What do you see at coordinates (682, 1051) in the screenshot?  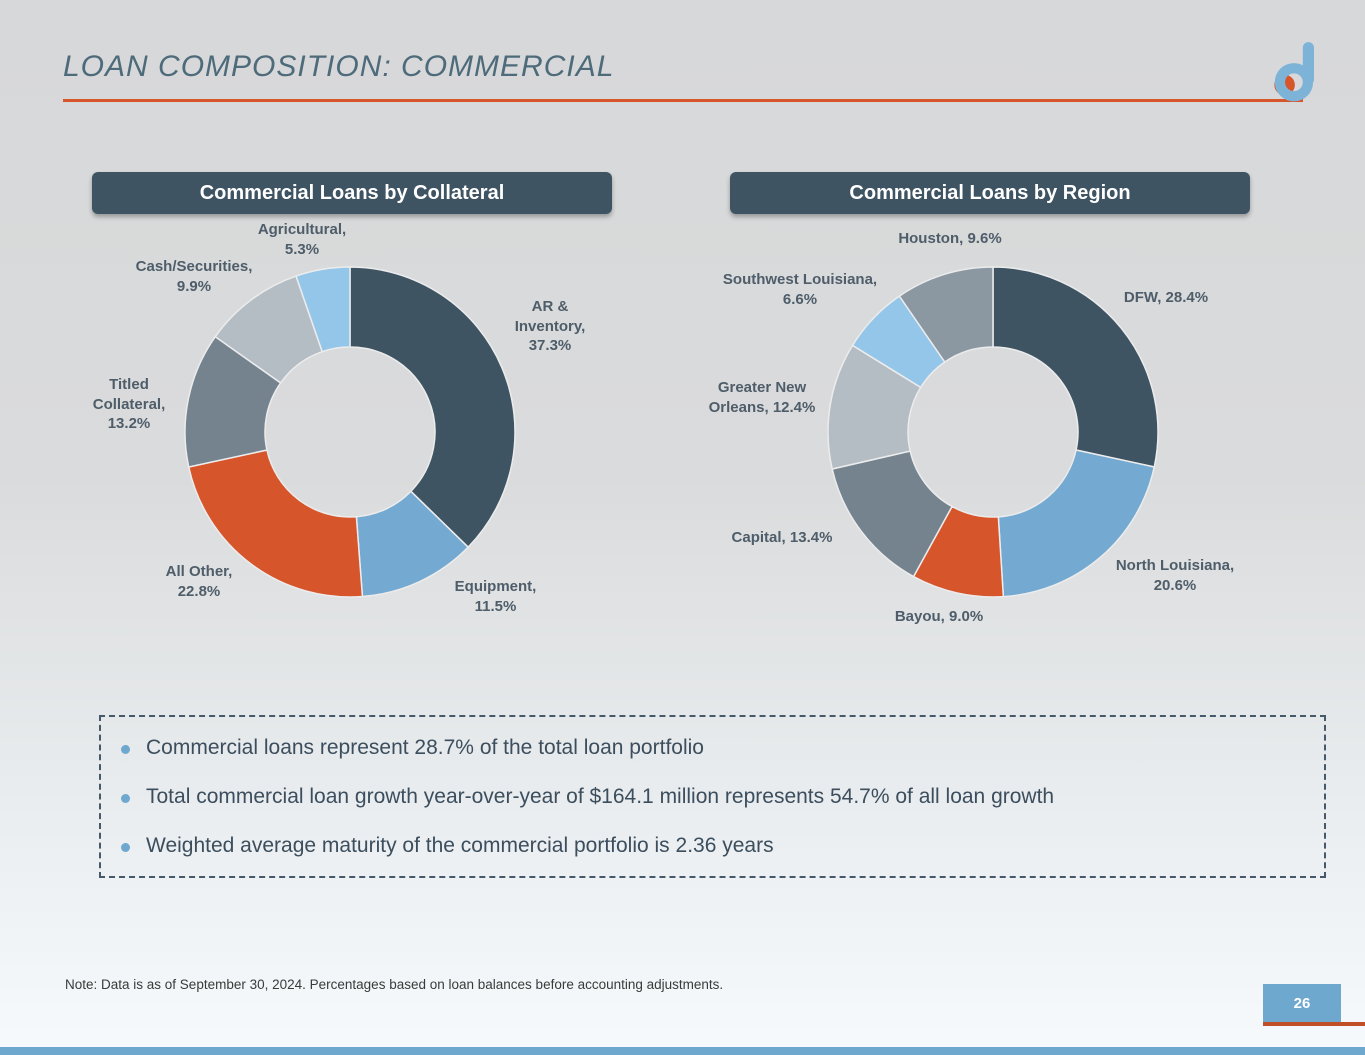 I see `footer-bar` at bounding box center [682, 1051].